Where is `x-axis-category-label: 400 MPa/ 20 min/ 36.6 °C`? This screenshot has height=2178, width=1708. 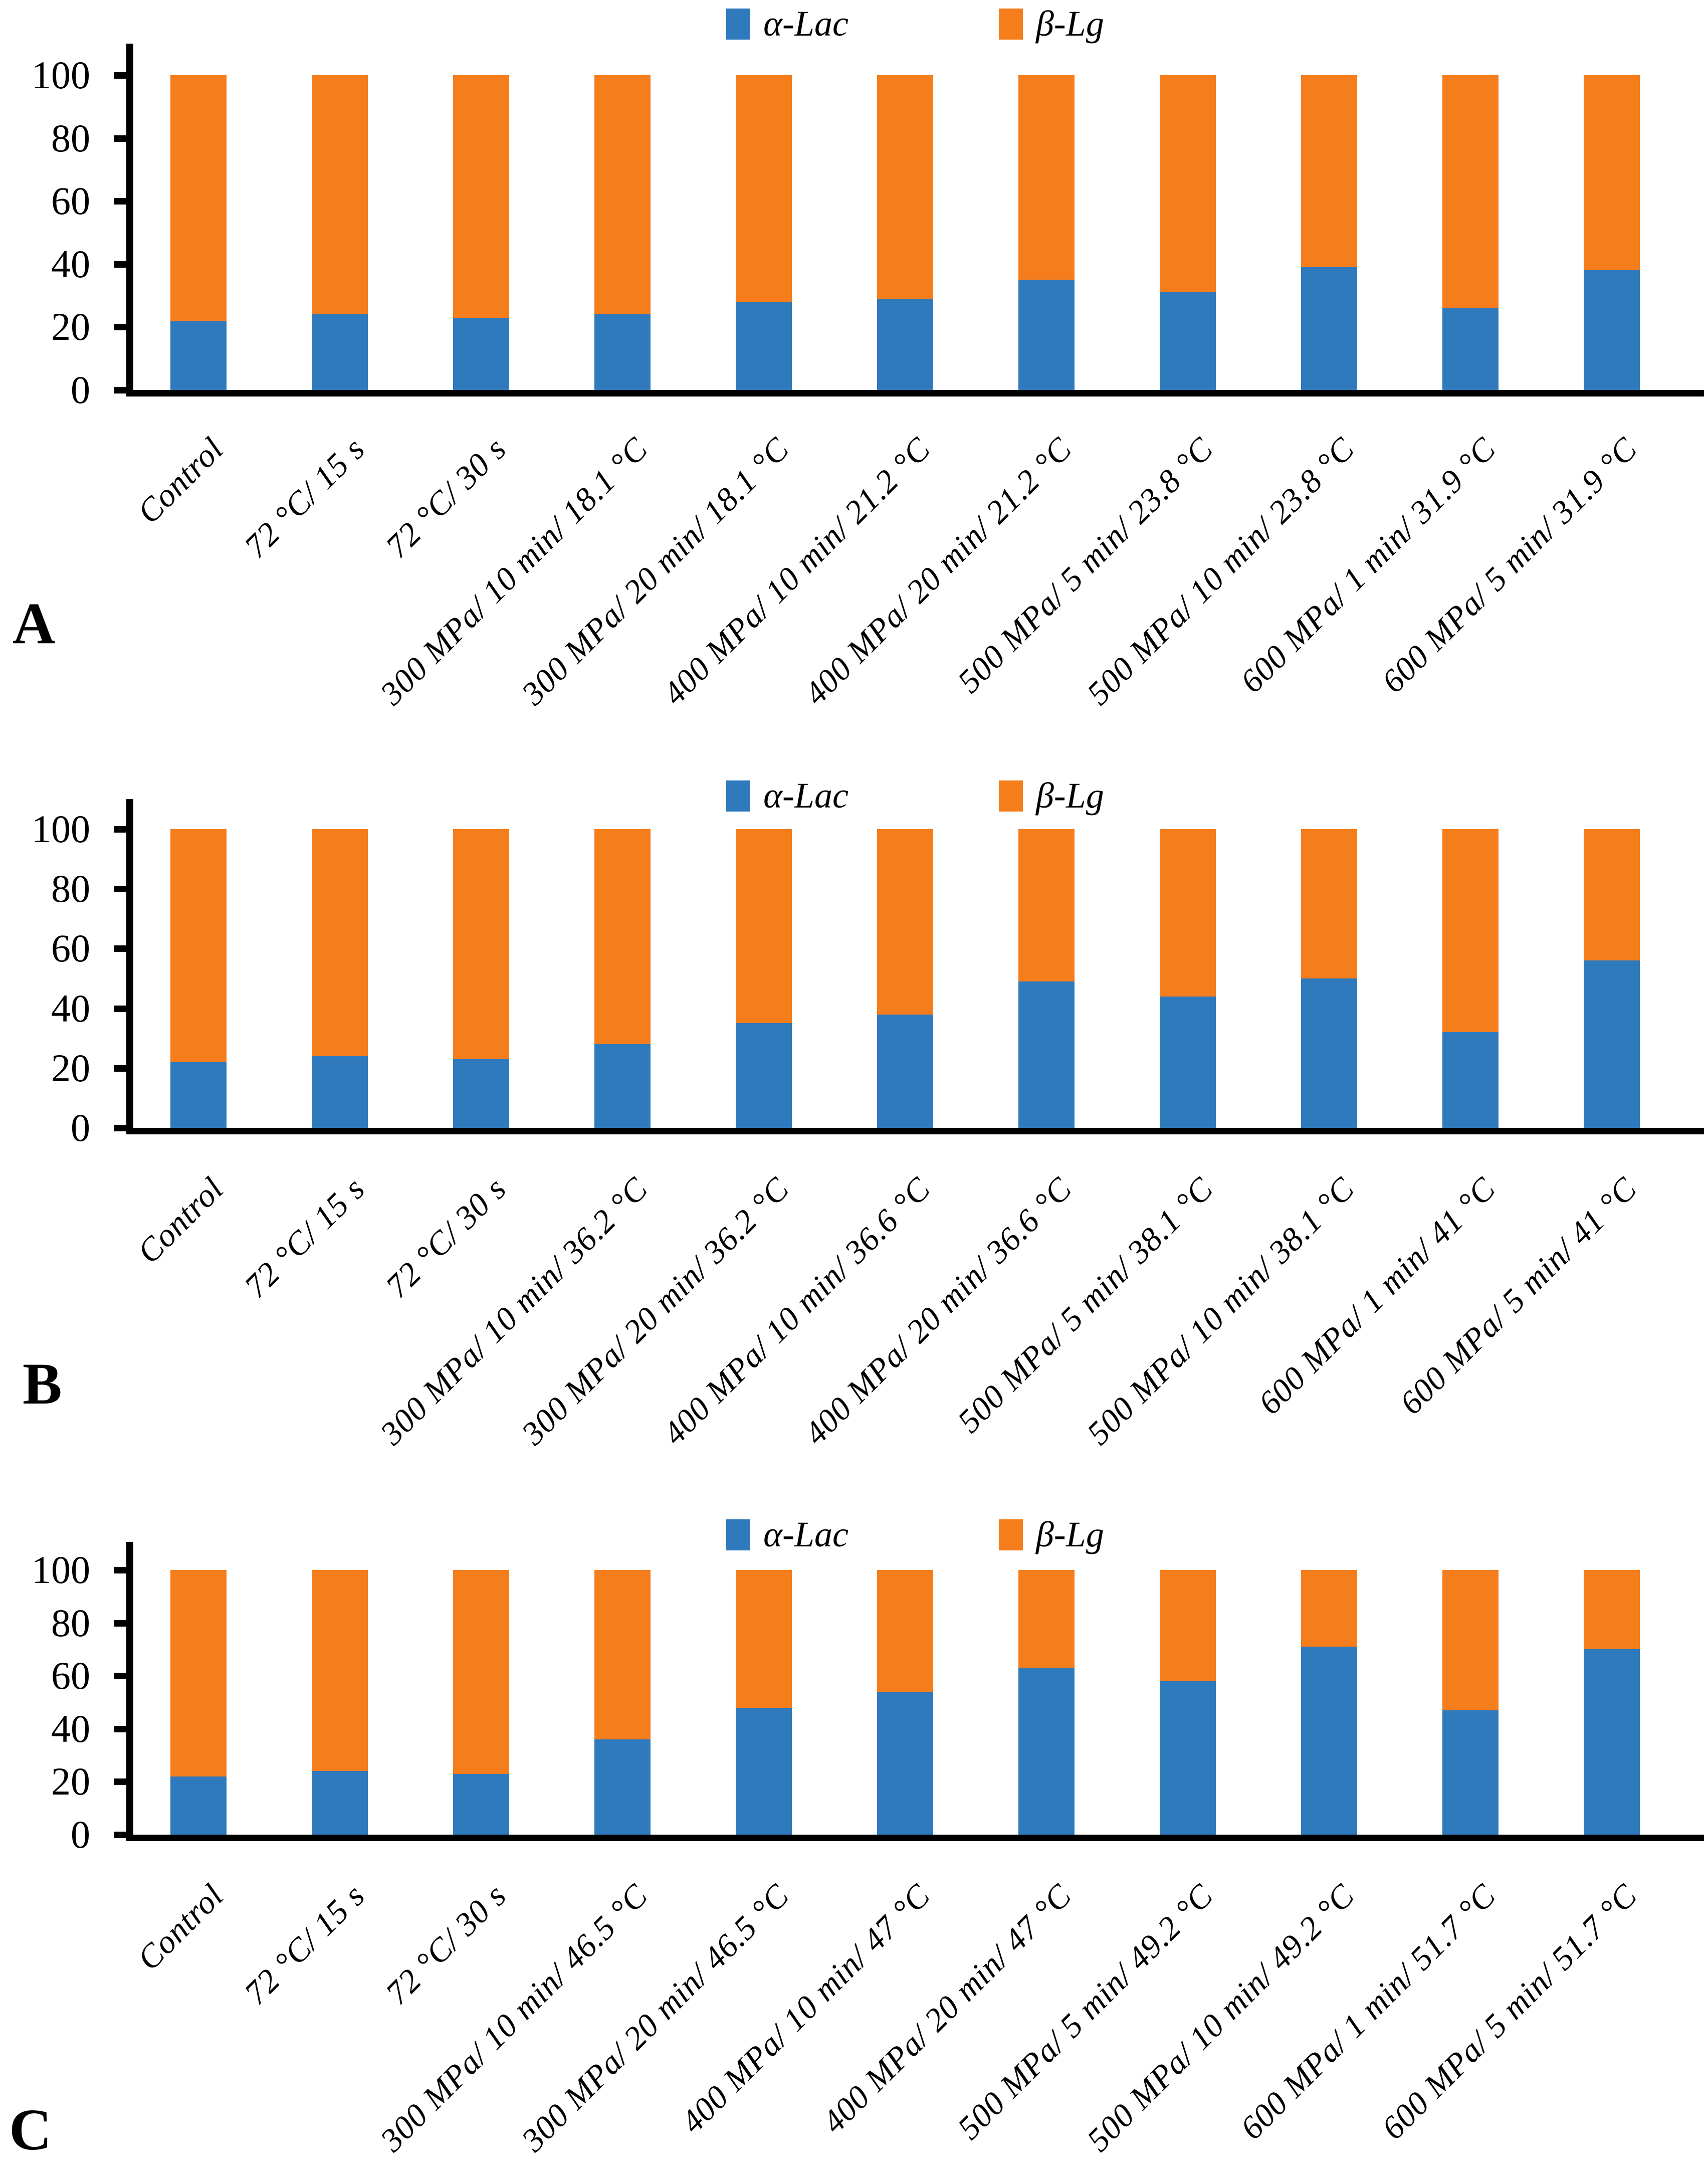
x-axis-category-label: 400 MPa/ 20 min/ 36.6 °C is located at coordinates (938, 1311).